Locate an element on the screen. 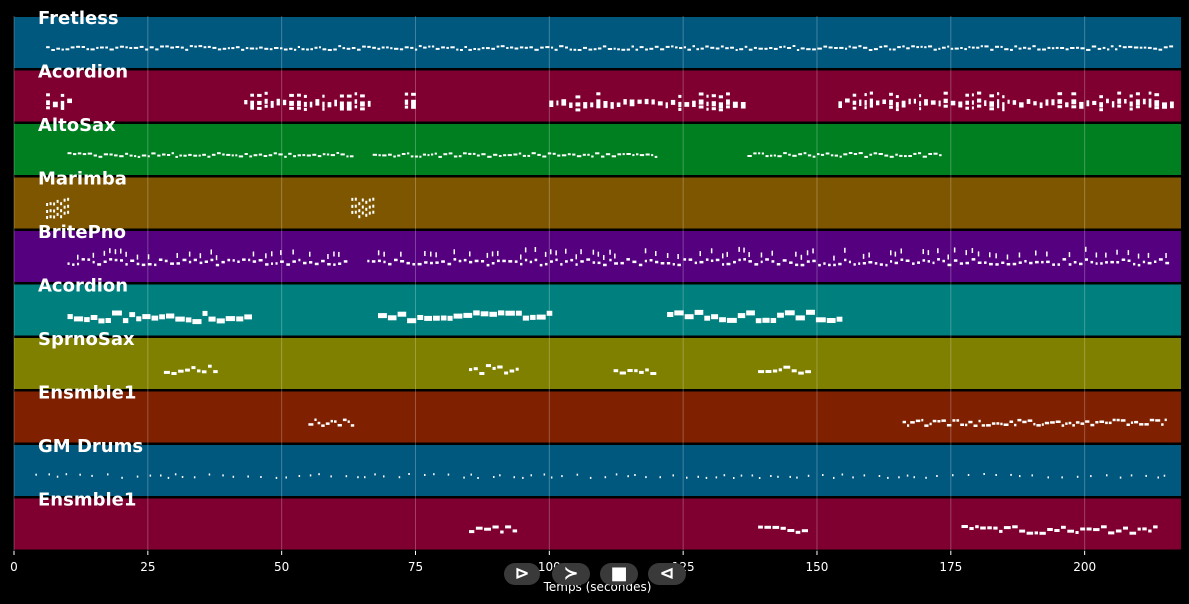  track-1: Fretless is located at coordinates (597, 38).